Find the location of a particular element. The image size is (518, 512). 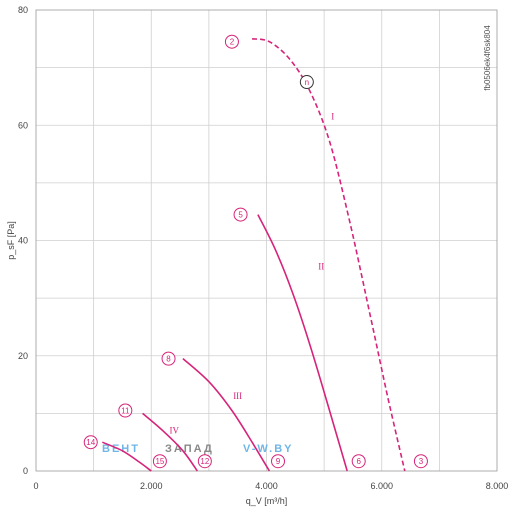

y-tick-label: 0 is located at coordinates (25, 471).